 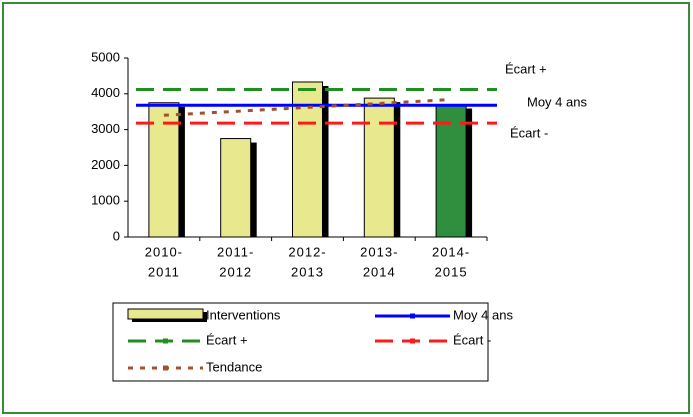 What do you see at coordinates (451, 251) in the screenshot?
I see `x-tick-label: 2014-` at bounding box center [451, 251].